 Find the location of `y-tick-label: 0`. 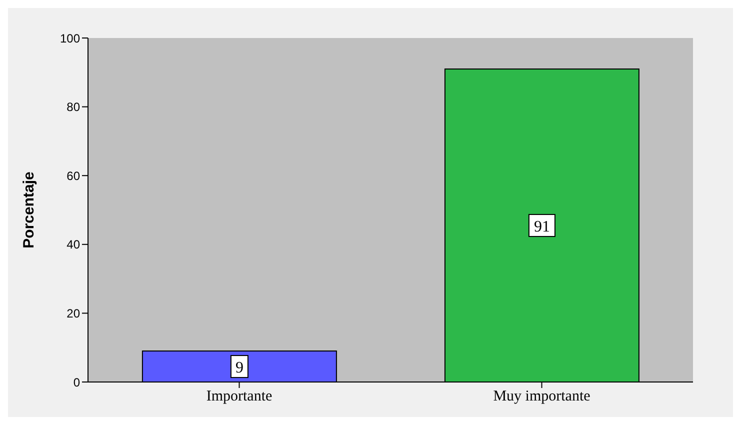

y-tick-label: 0 is located at coordinates (76, 382).